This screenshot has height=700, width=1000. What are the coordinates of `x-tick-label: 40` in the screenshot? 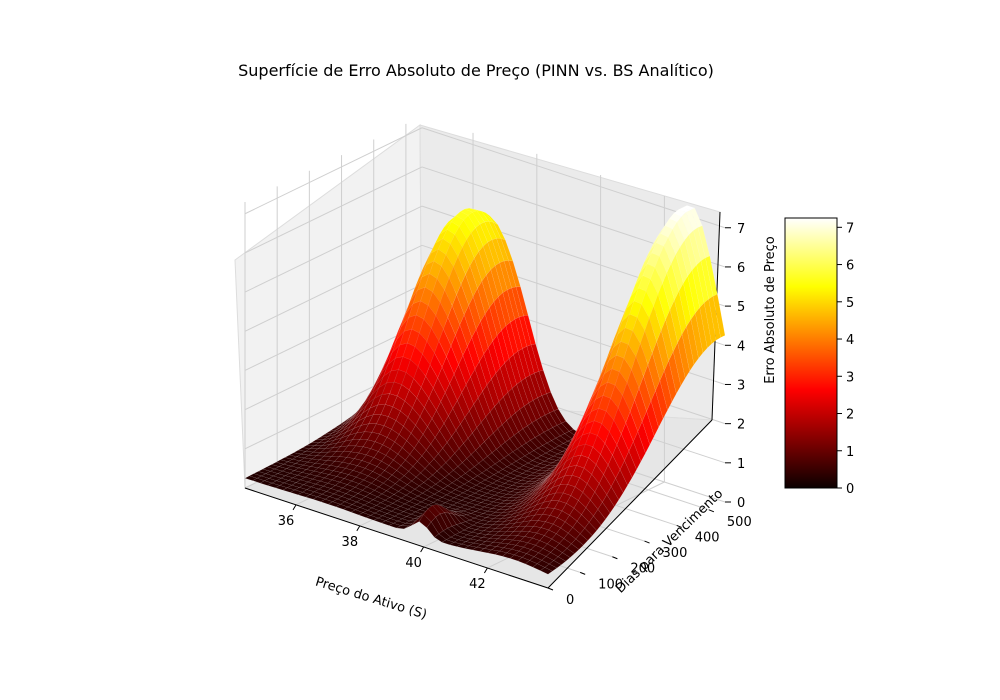 It's located at (413, 563).